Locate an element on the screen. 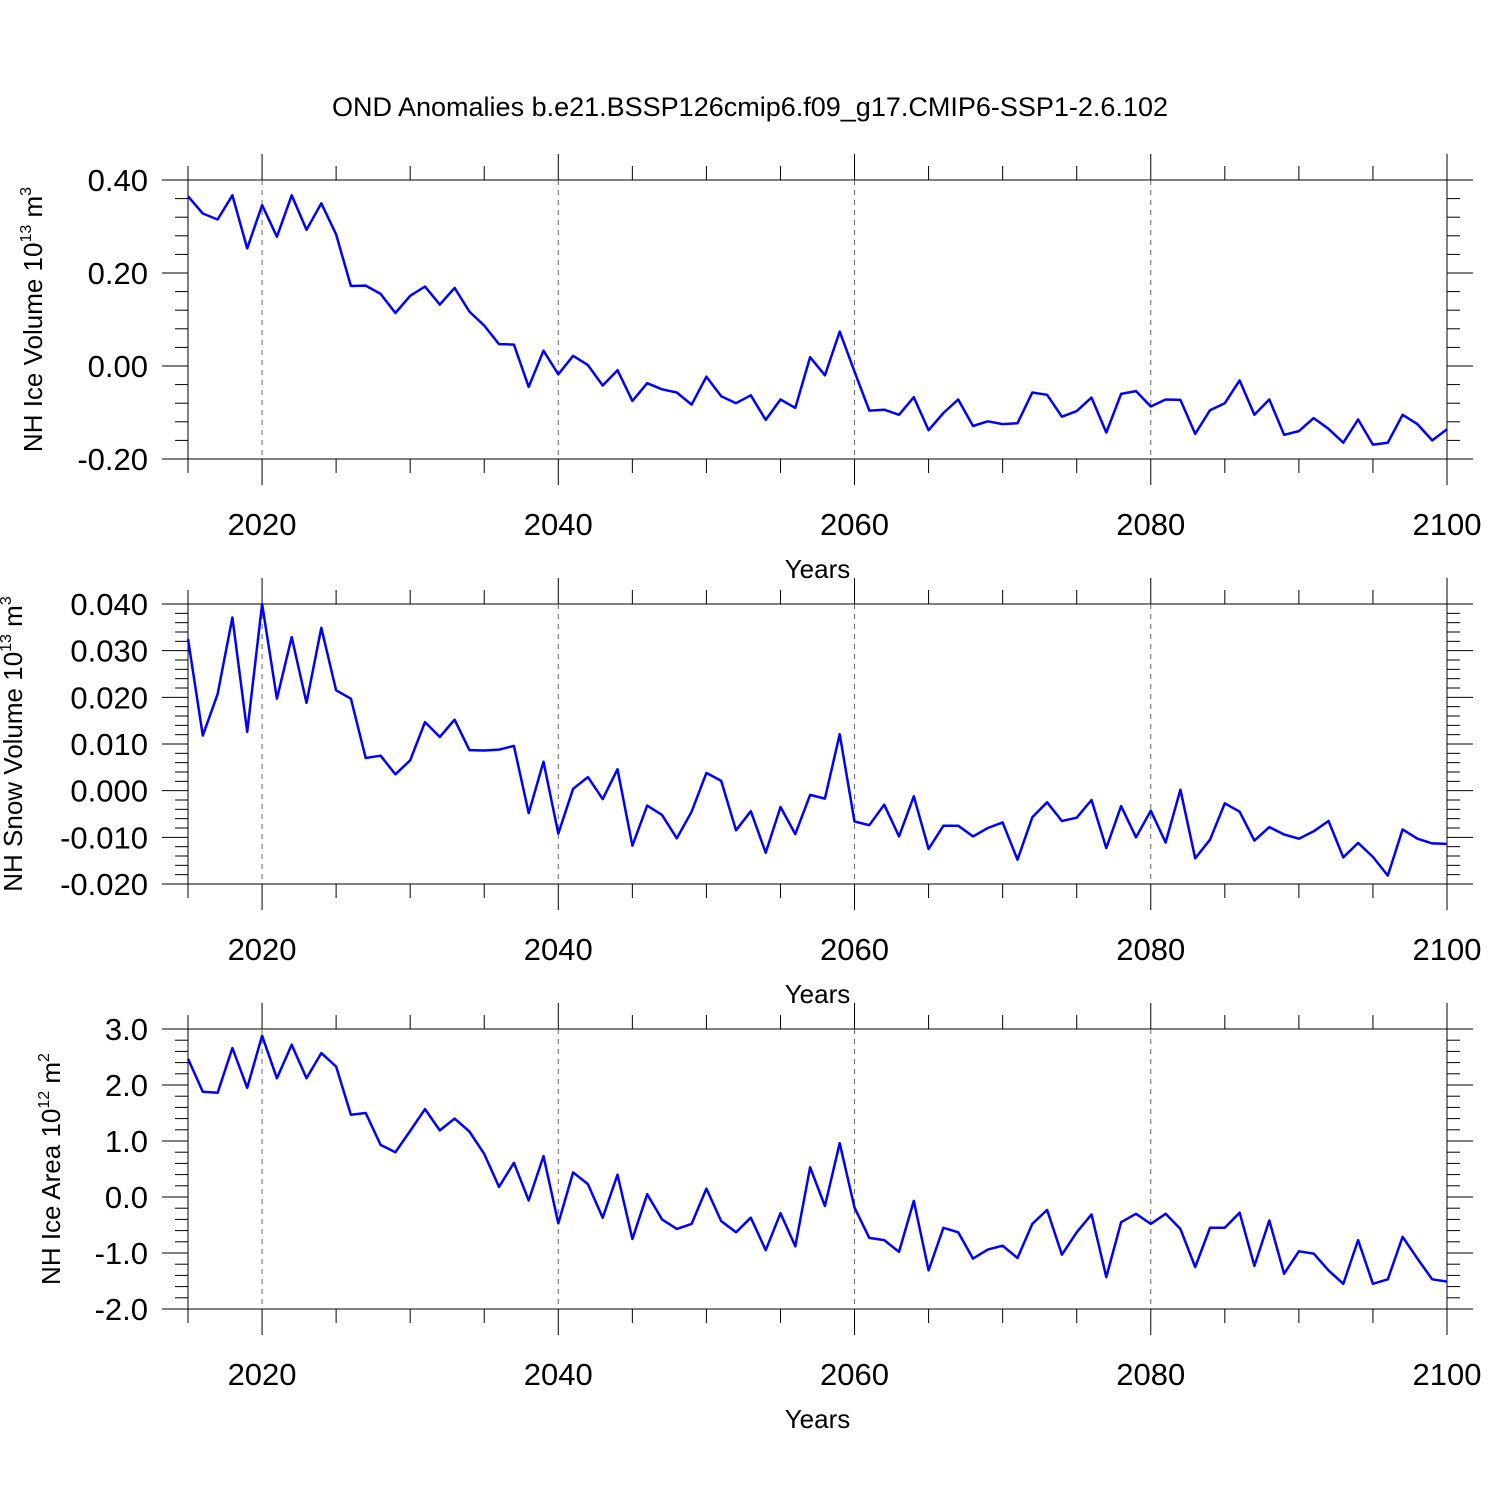 The height and width of the screenshot is (1500, 1500). y-tick-label: 0.010 is located at coordinates (109, 744).